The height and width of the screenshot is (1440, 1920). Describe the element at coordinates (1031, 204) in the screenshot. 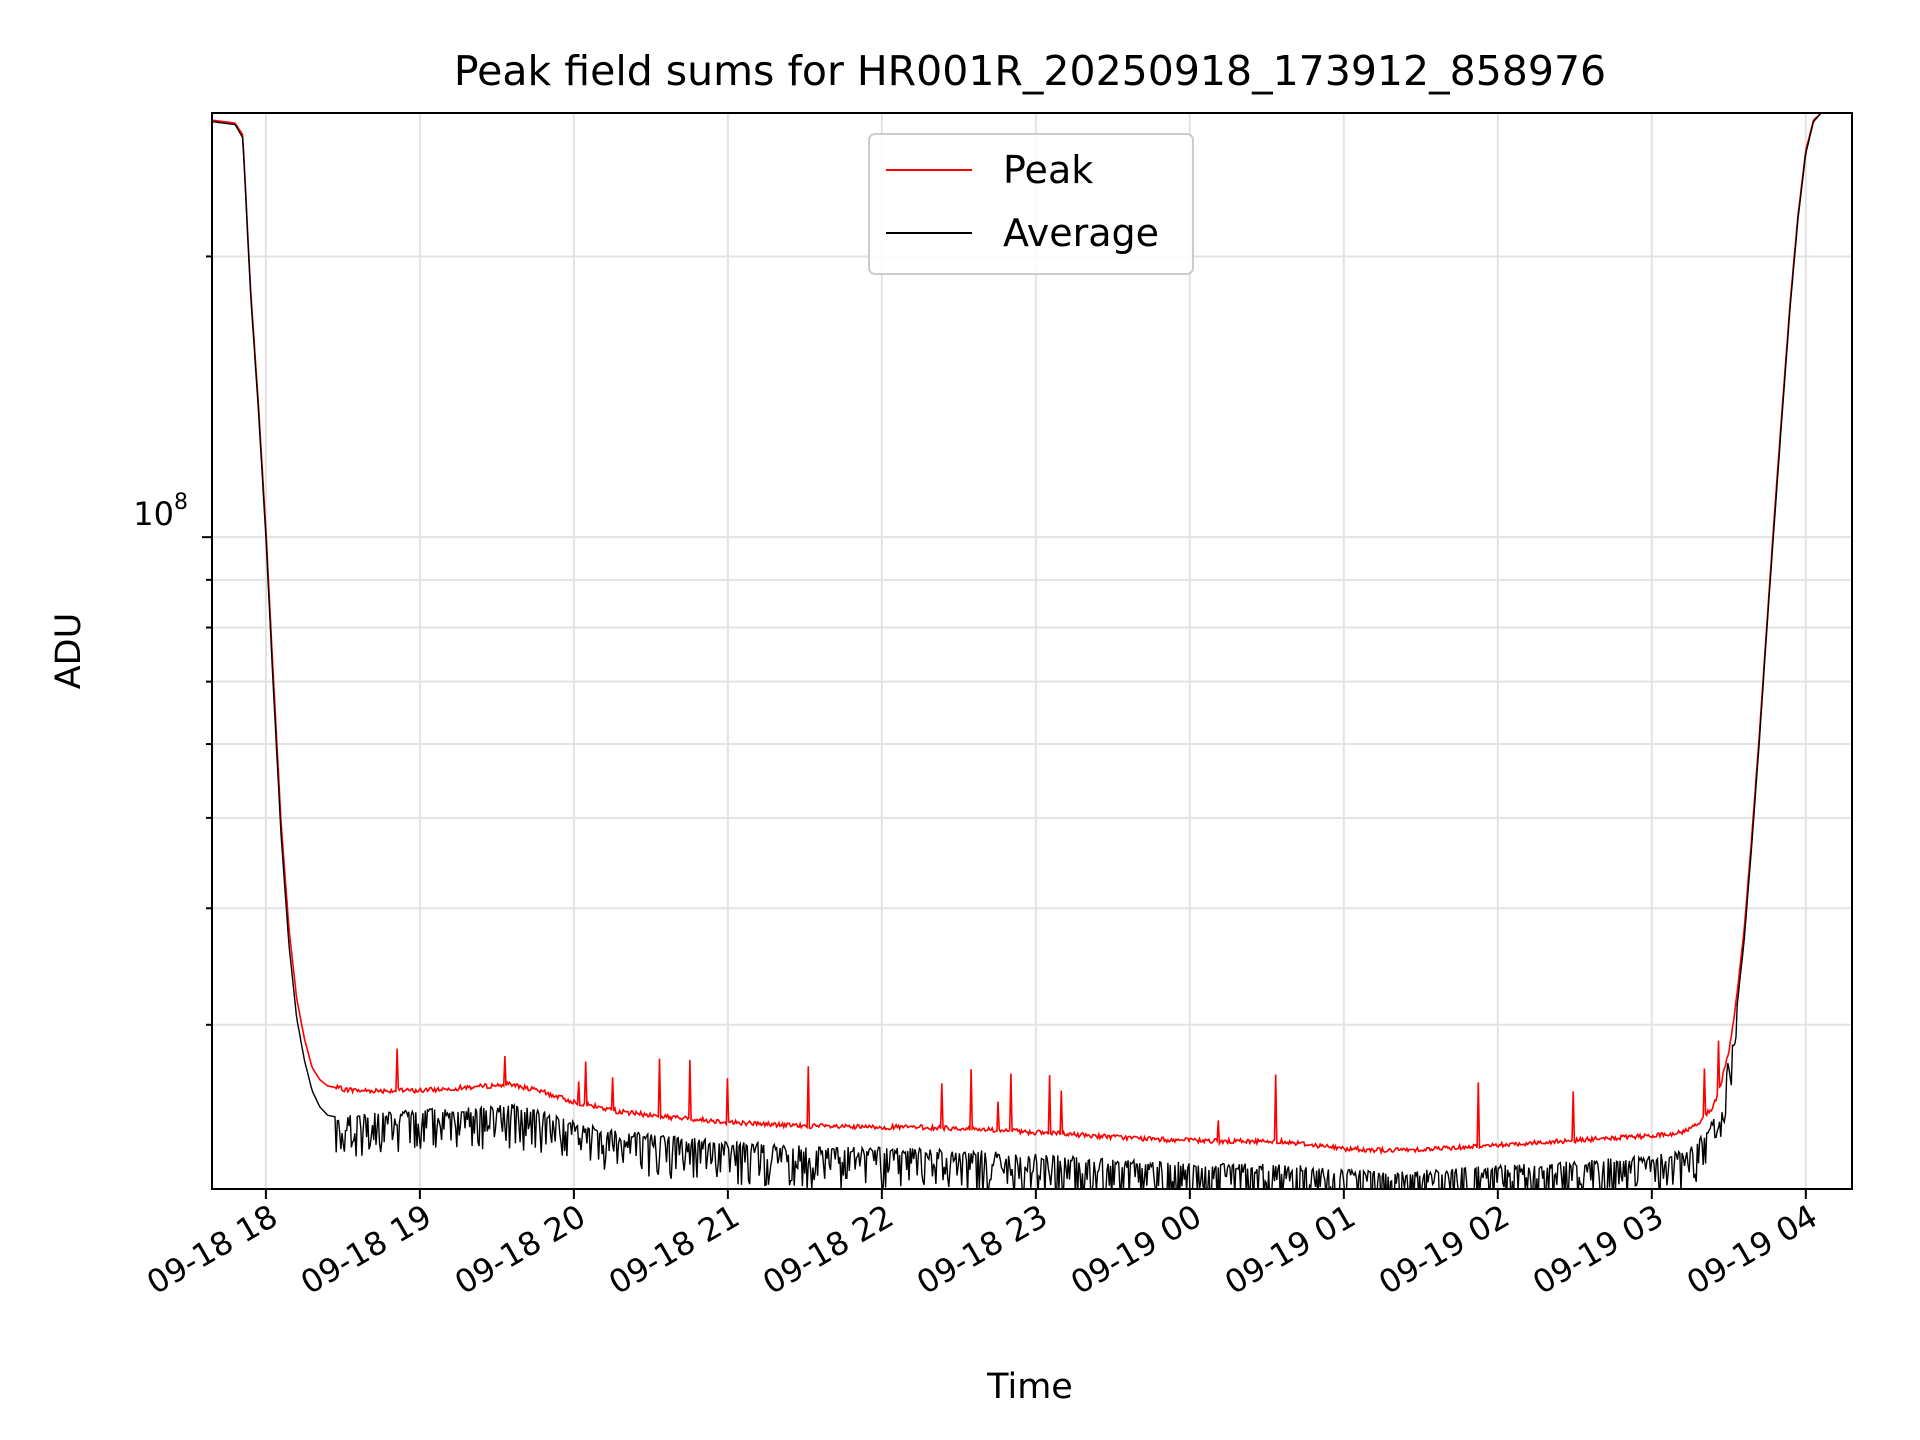

I see `legend: Peak Average` at that location.